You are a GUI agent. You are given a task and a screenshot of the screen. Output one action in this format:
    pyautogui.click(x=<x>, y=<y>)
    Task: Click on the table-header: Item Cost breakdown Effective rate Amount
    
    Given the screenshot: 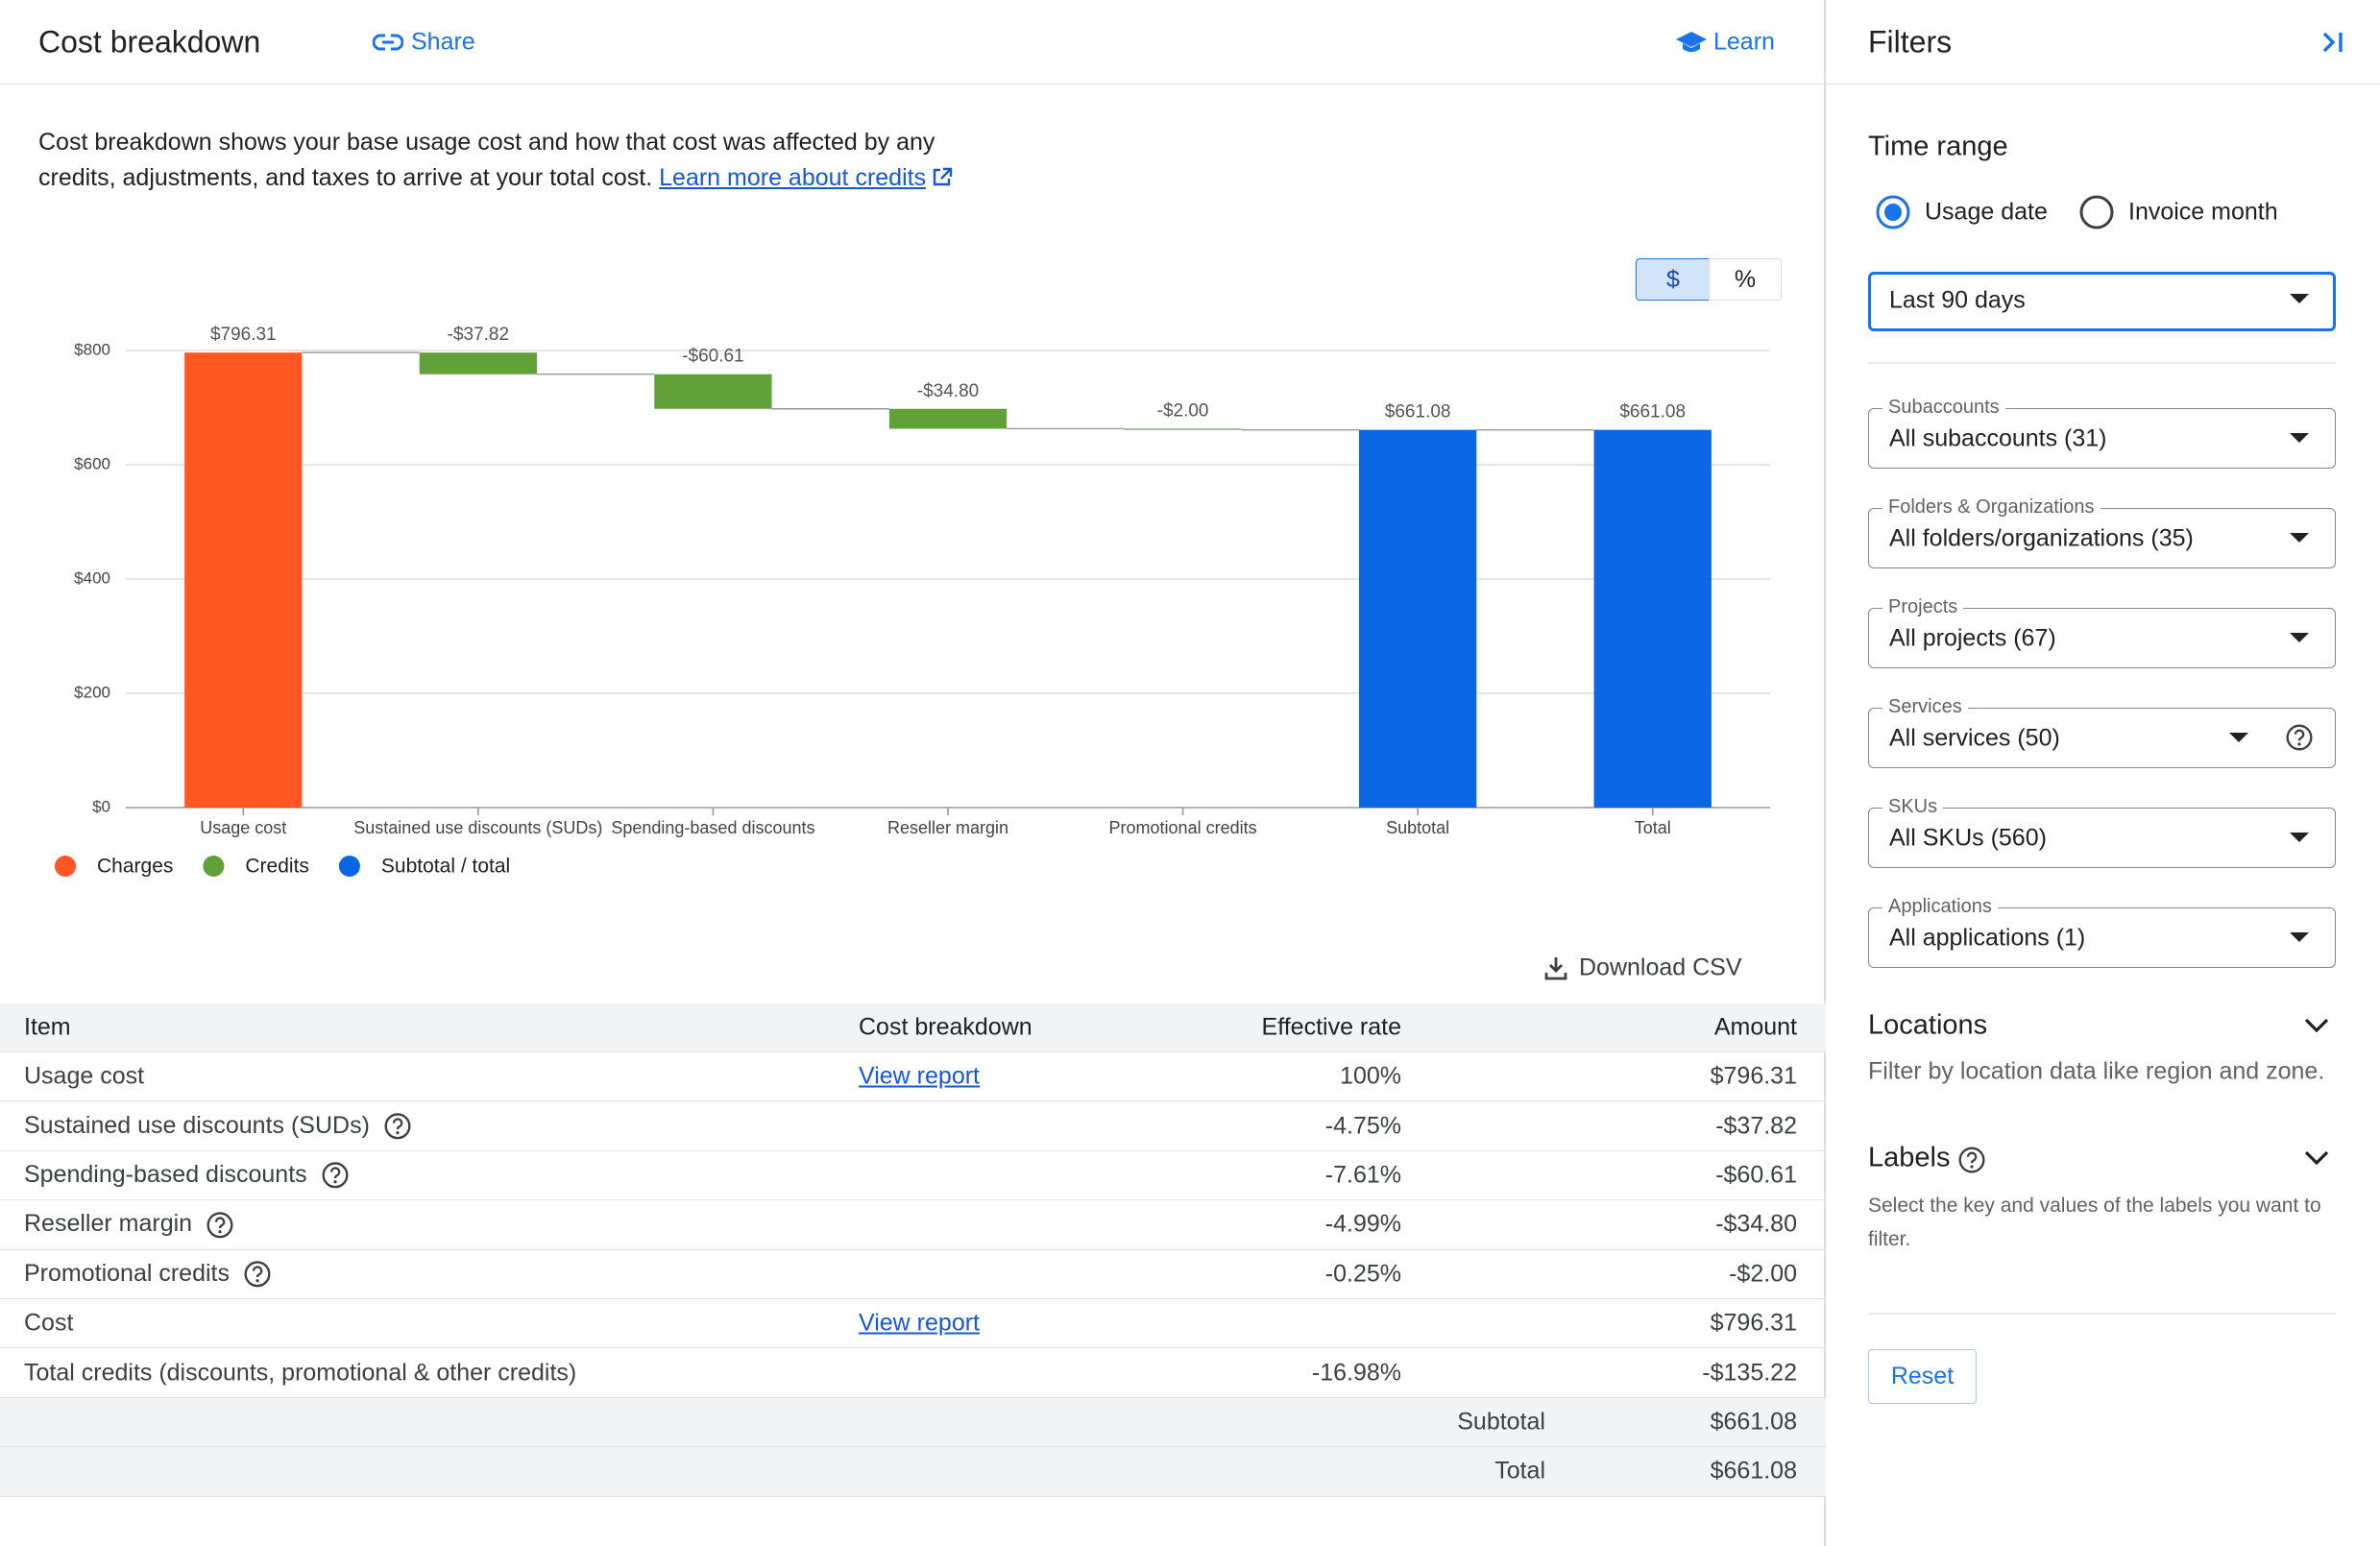 What is the action you would take?
    pyautogui.click(x=913, y=1027)
    